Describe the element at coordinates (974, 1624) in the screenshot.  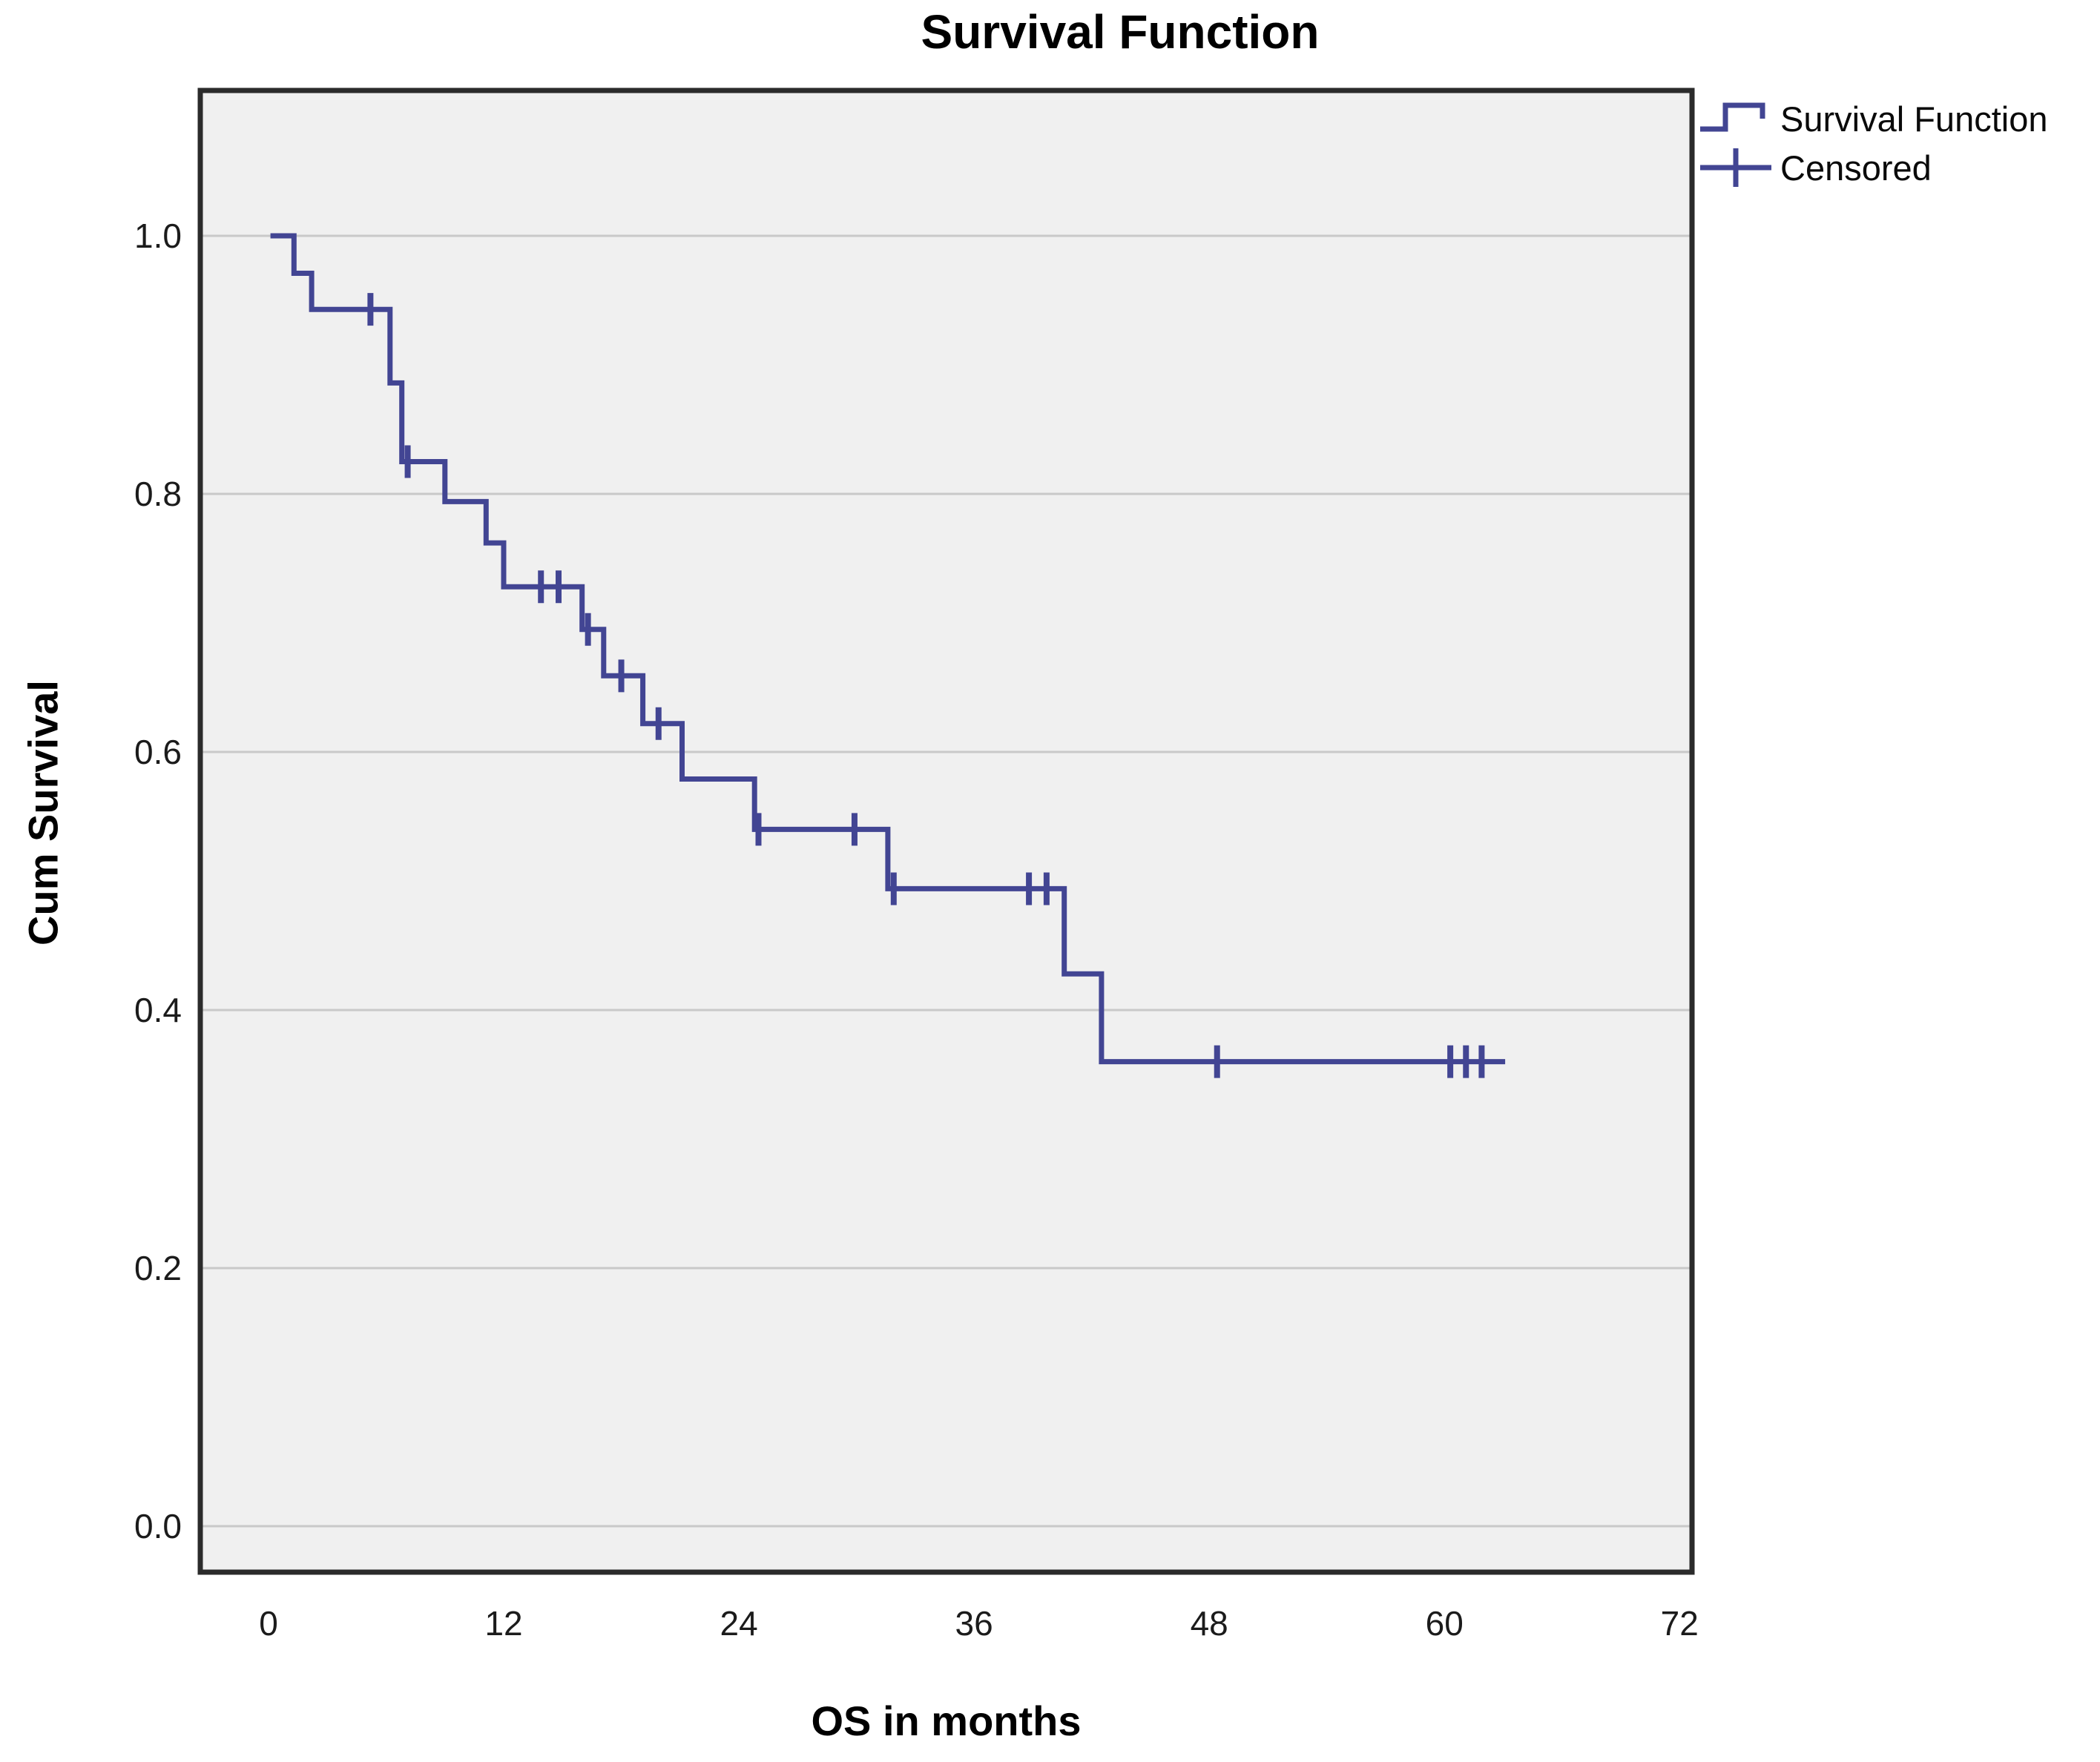
I see `x-tick-label: 36` at that location.